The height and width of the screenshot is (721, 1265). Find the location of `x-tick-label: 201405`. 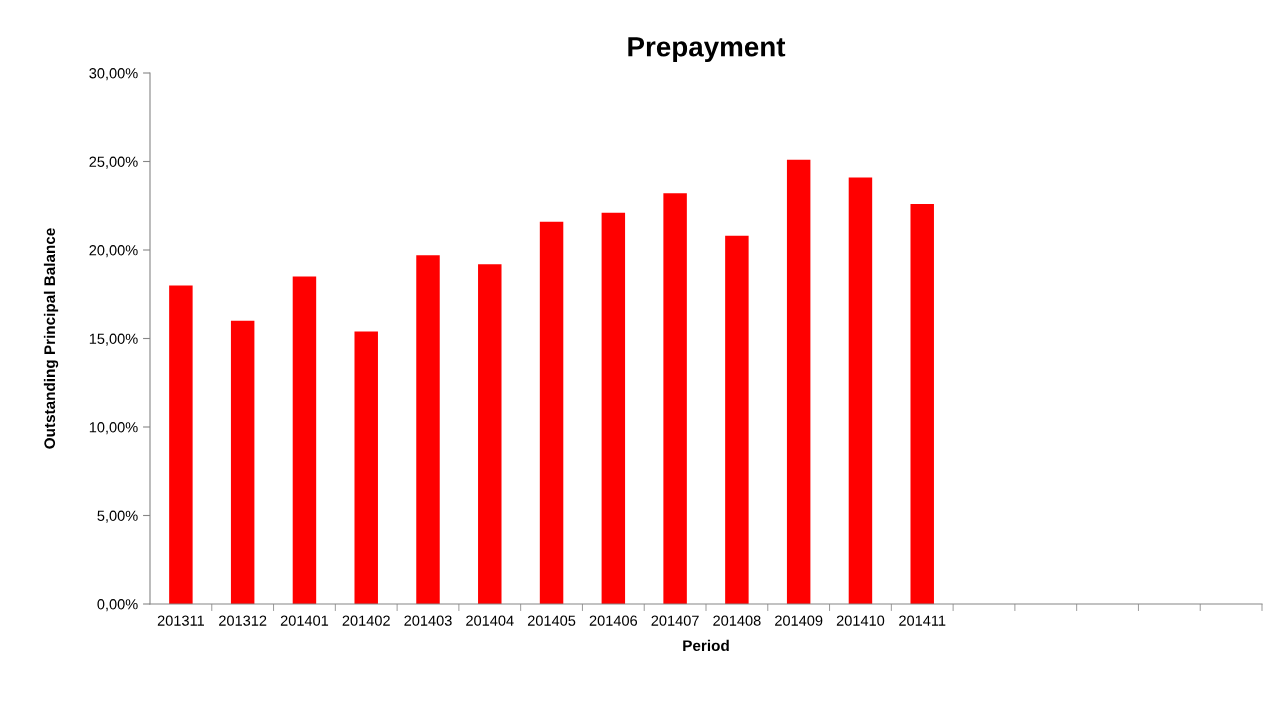

x-tick-label: 201405 is located at coordinates (551, 620).